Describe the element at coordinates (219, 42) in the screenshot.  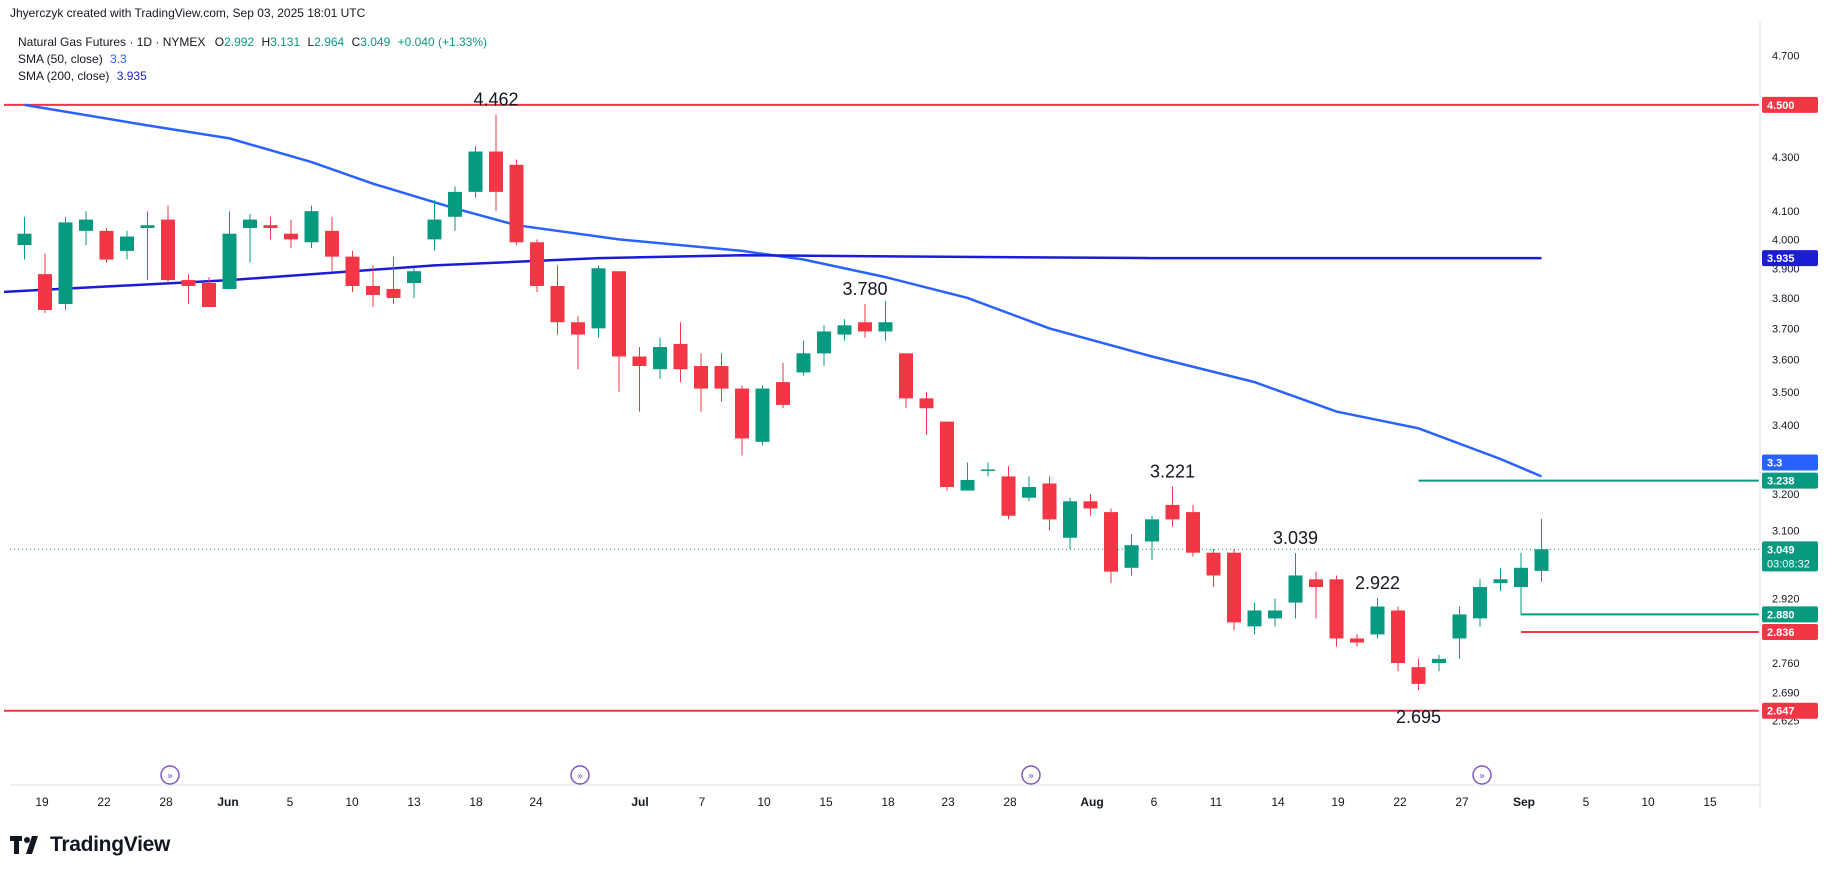
I see `open-label: O` at that location.